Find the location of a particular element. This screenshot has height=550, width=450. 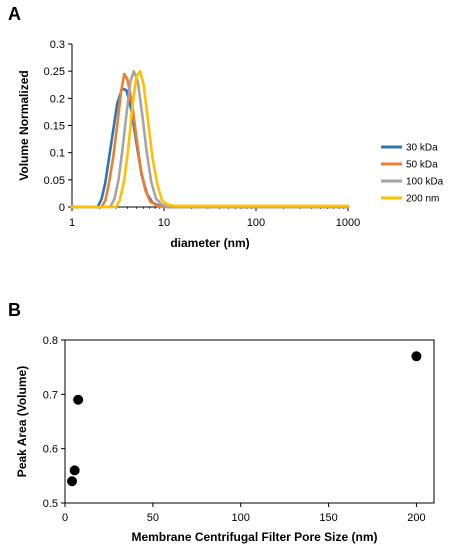

legend-label: 30 kDa is located at coordinates (422, 148).